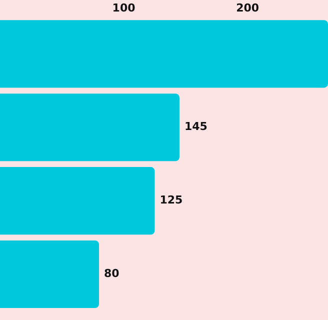  What do you see at coordinates (112, 273) in the screenshot?
I see `data-label: 80` at bounding box center [112, 273].